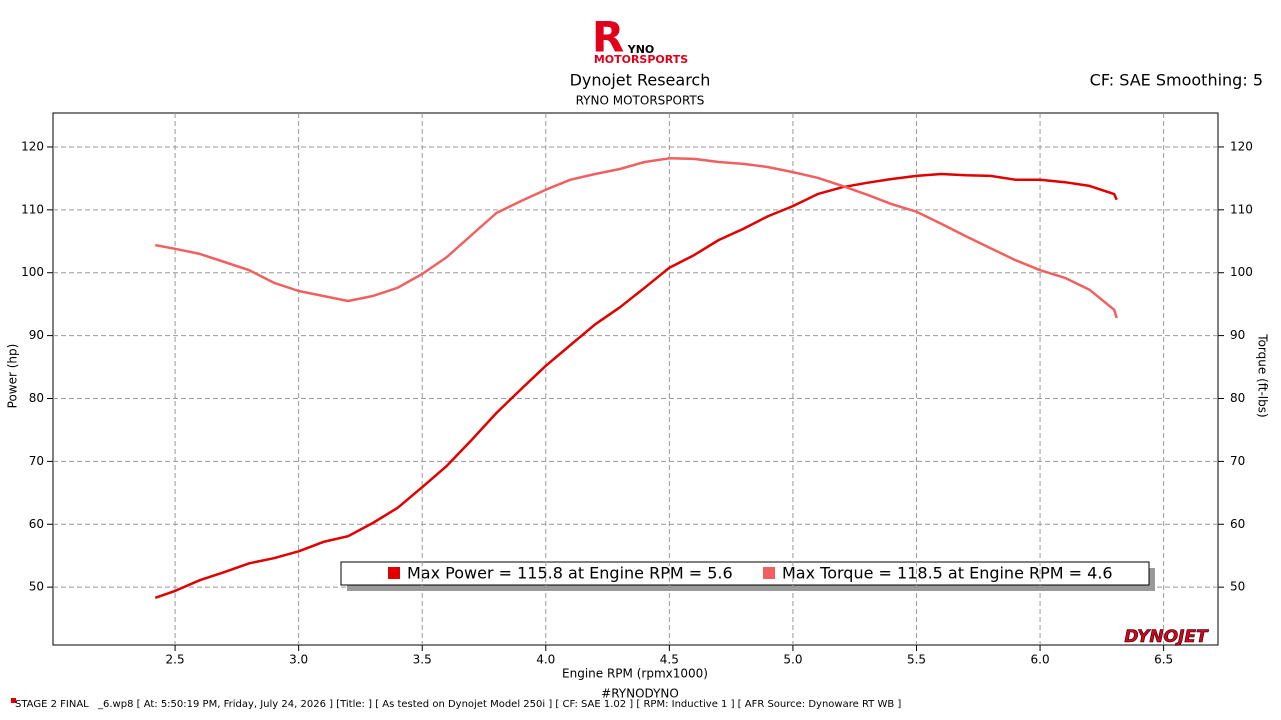 Image resolution: width=1281 pixels, height=720 pixels. What do you see at coordinates (1237, 335) in the screenshot?
I see `y2-tick-label: 90` at bounding box center [1237, 335].